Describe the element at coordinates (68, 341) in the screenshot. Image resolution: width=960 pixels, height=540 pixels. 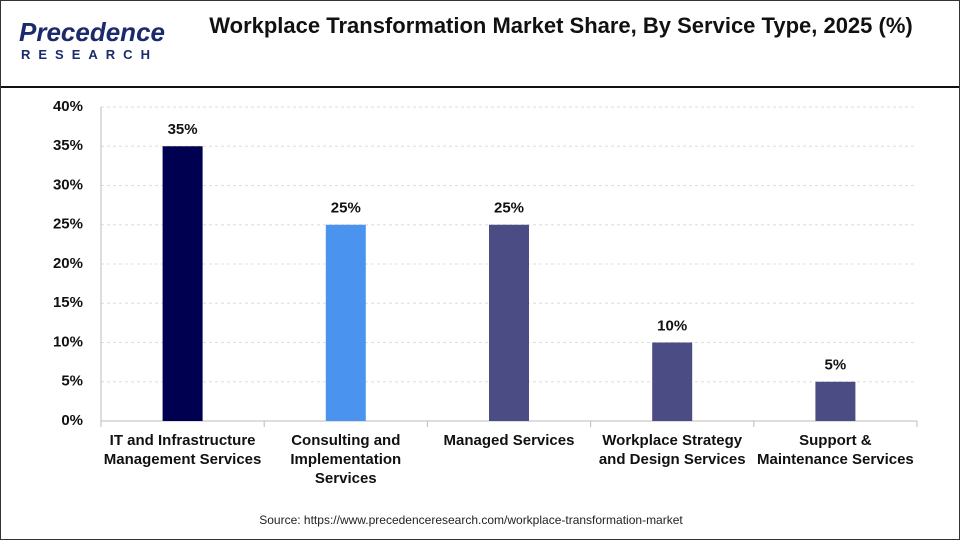
I see `y-tick-label: 10%` at that location.